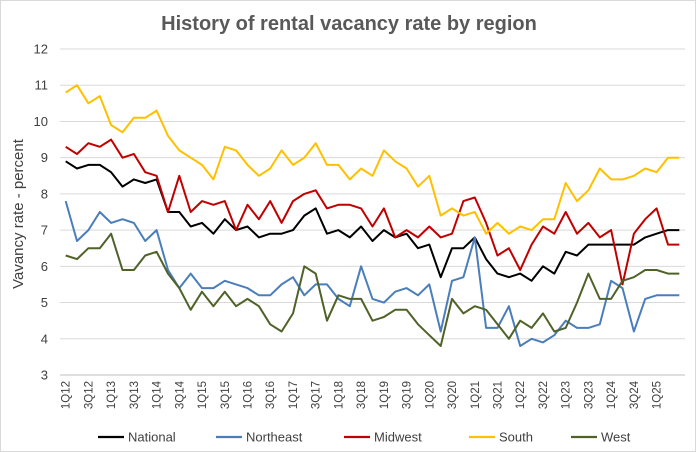  Describe the element at coordinates (112, 395) in the screenshot. I see `x-tick-label-1Q13: 1Q13` at that location.